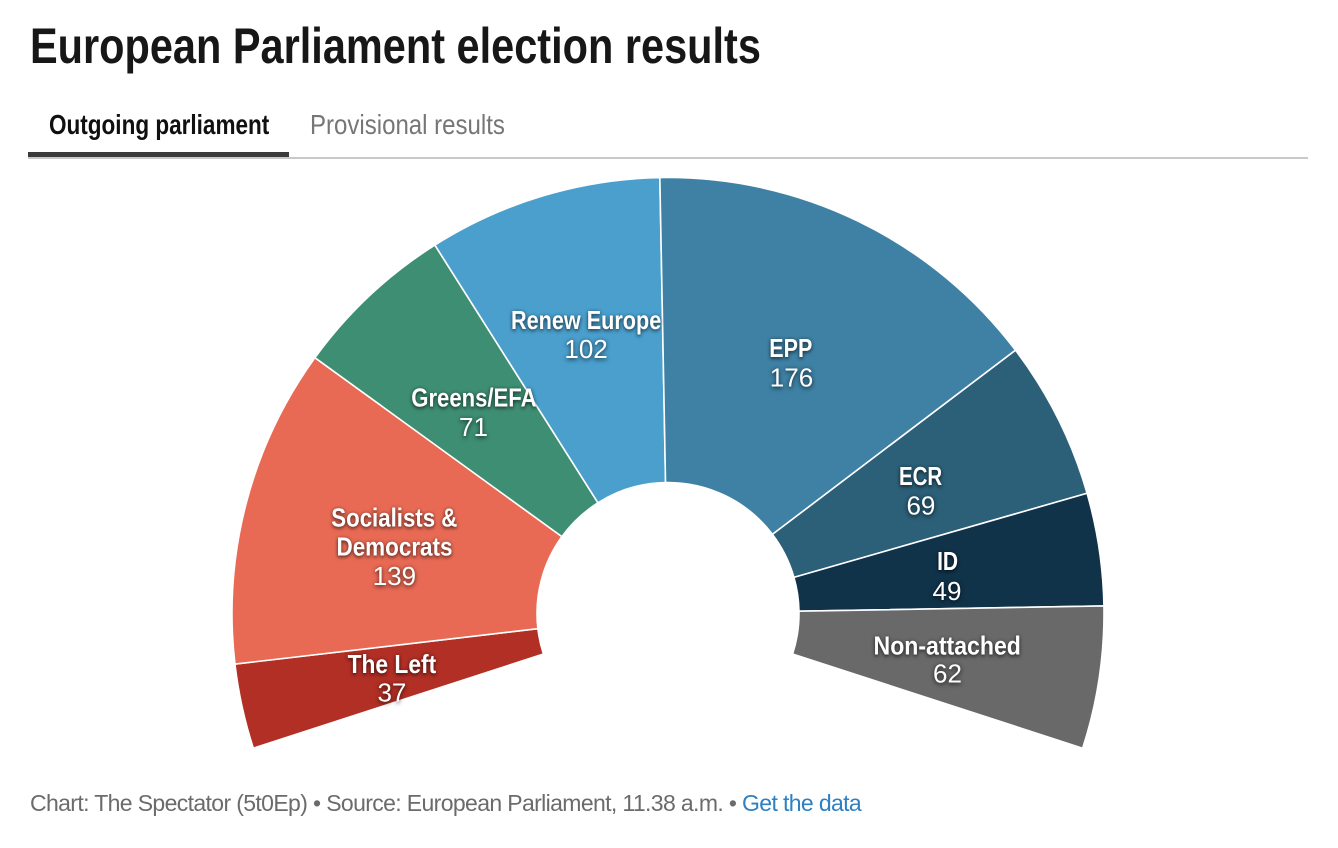 This screenshot has height=848, width=1338. I want to click on svg-text: 176, so click(791, 378).